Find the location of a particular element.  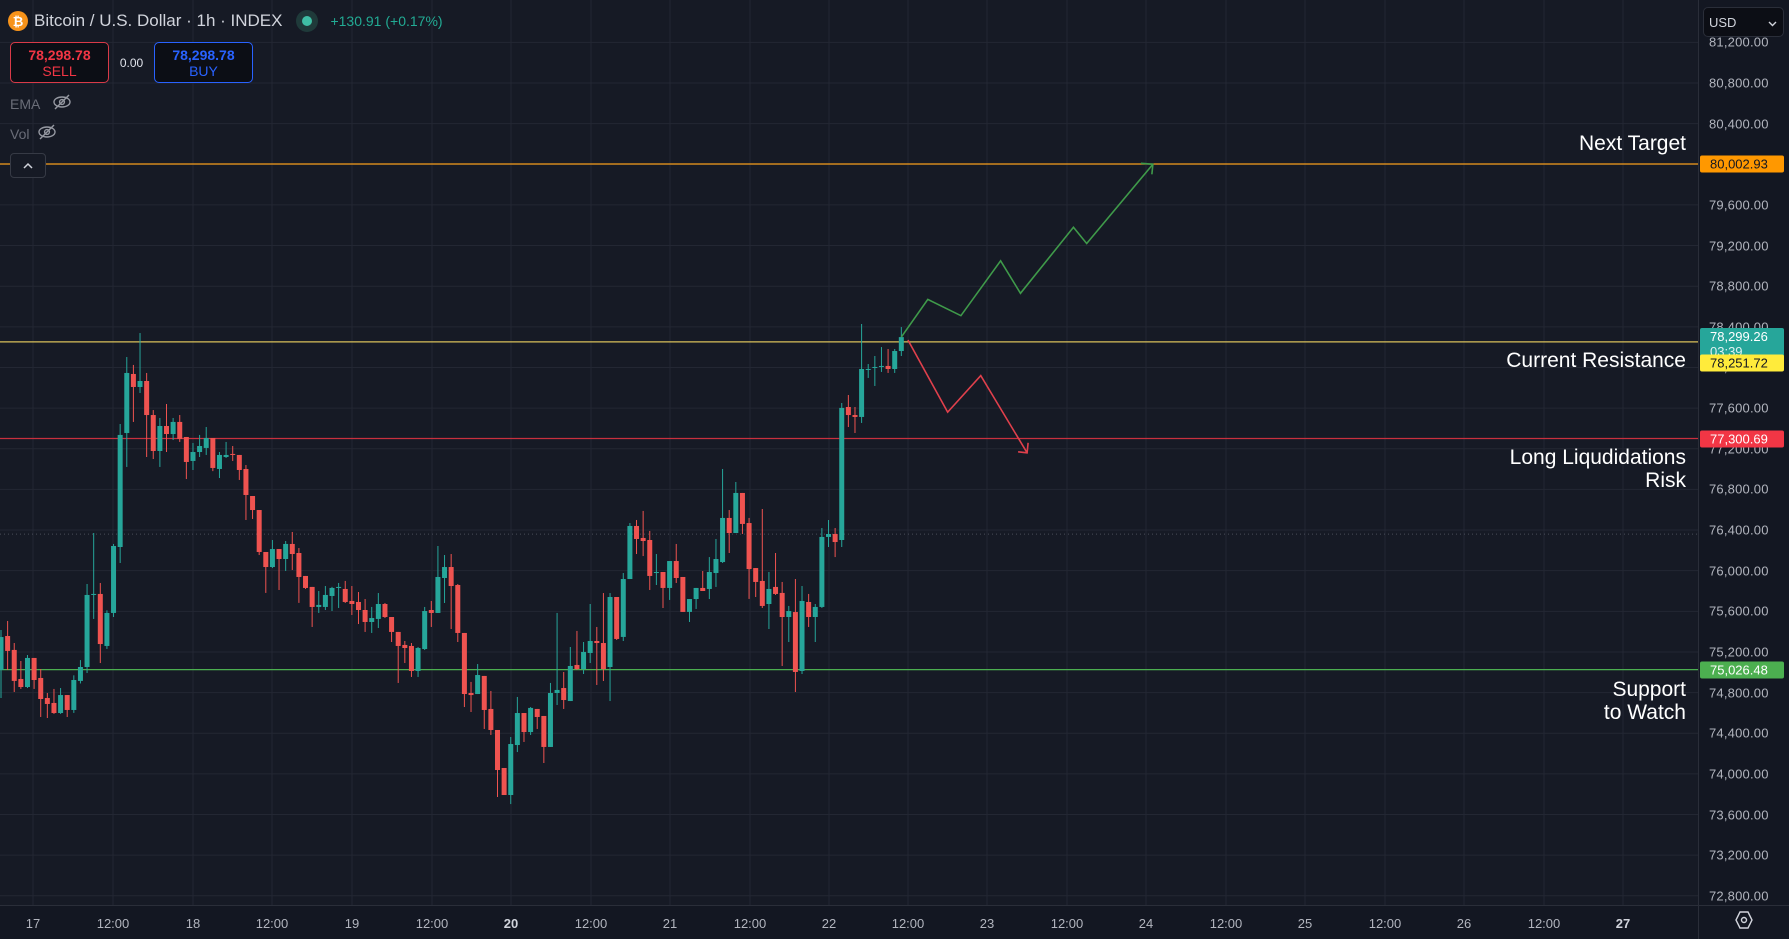

annotation-long-liquidations: Long Liqudidations Risk is located at coordinates (1597, 469).